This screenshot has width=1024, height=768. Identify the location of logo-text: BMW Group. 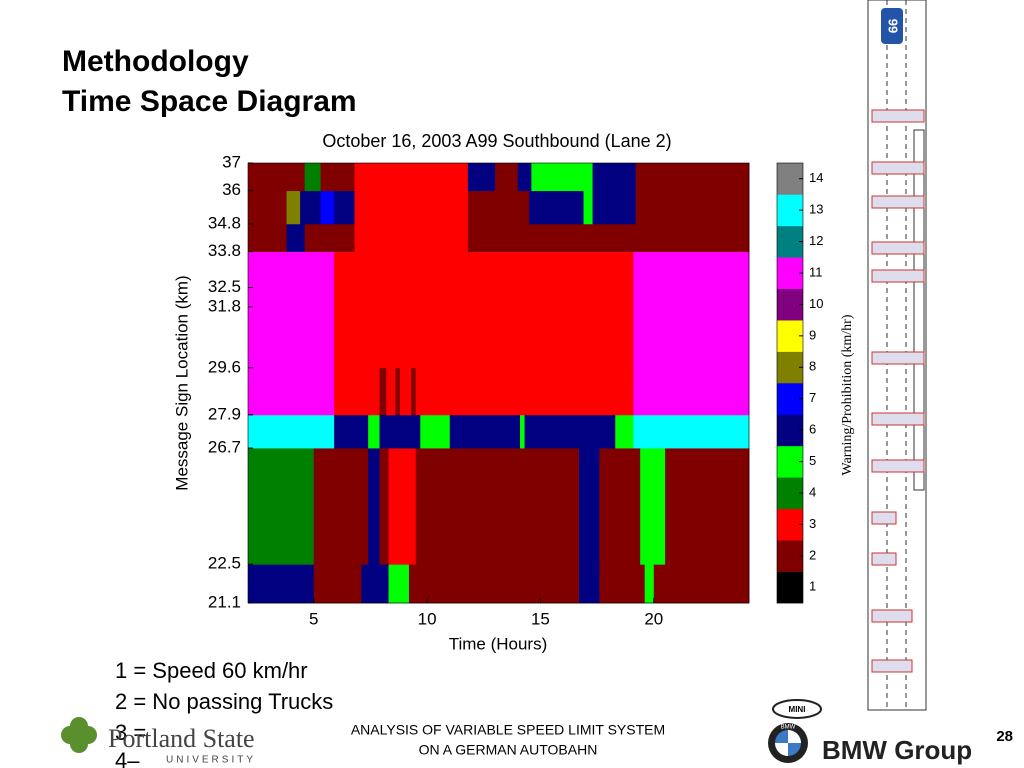
(897, 750).